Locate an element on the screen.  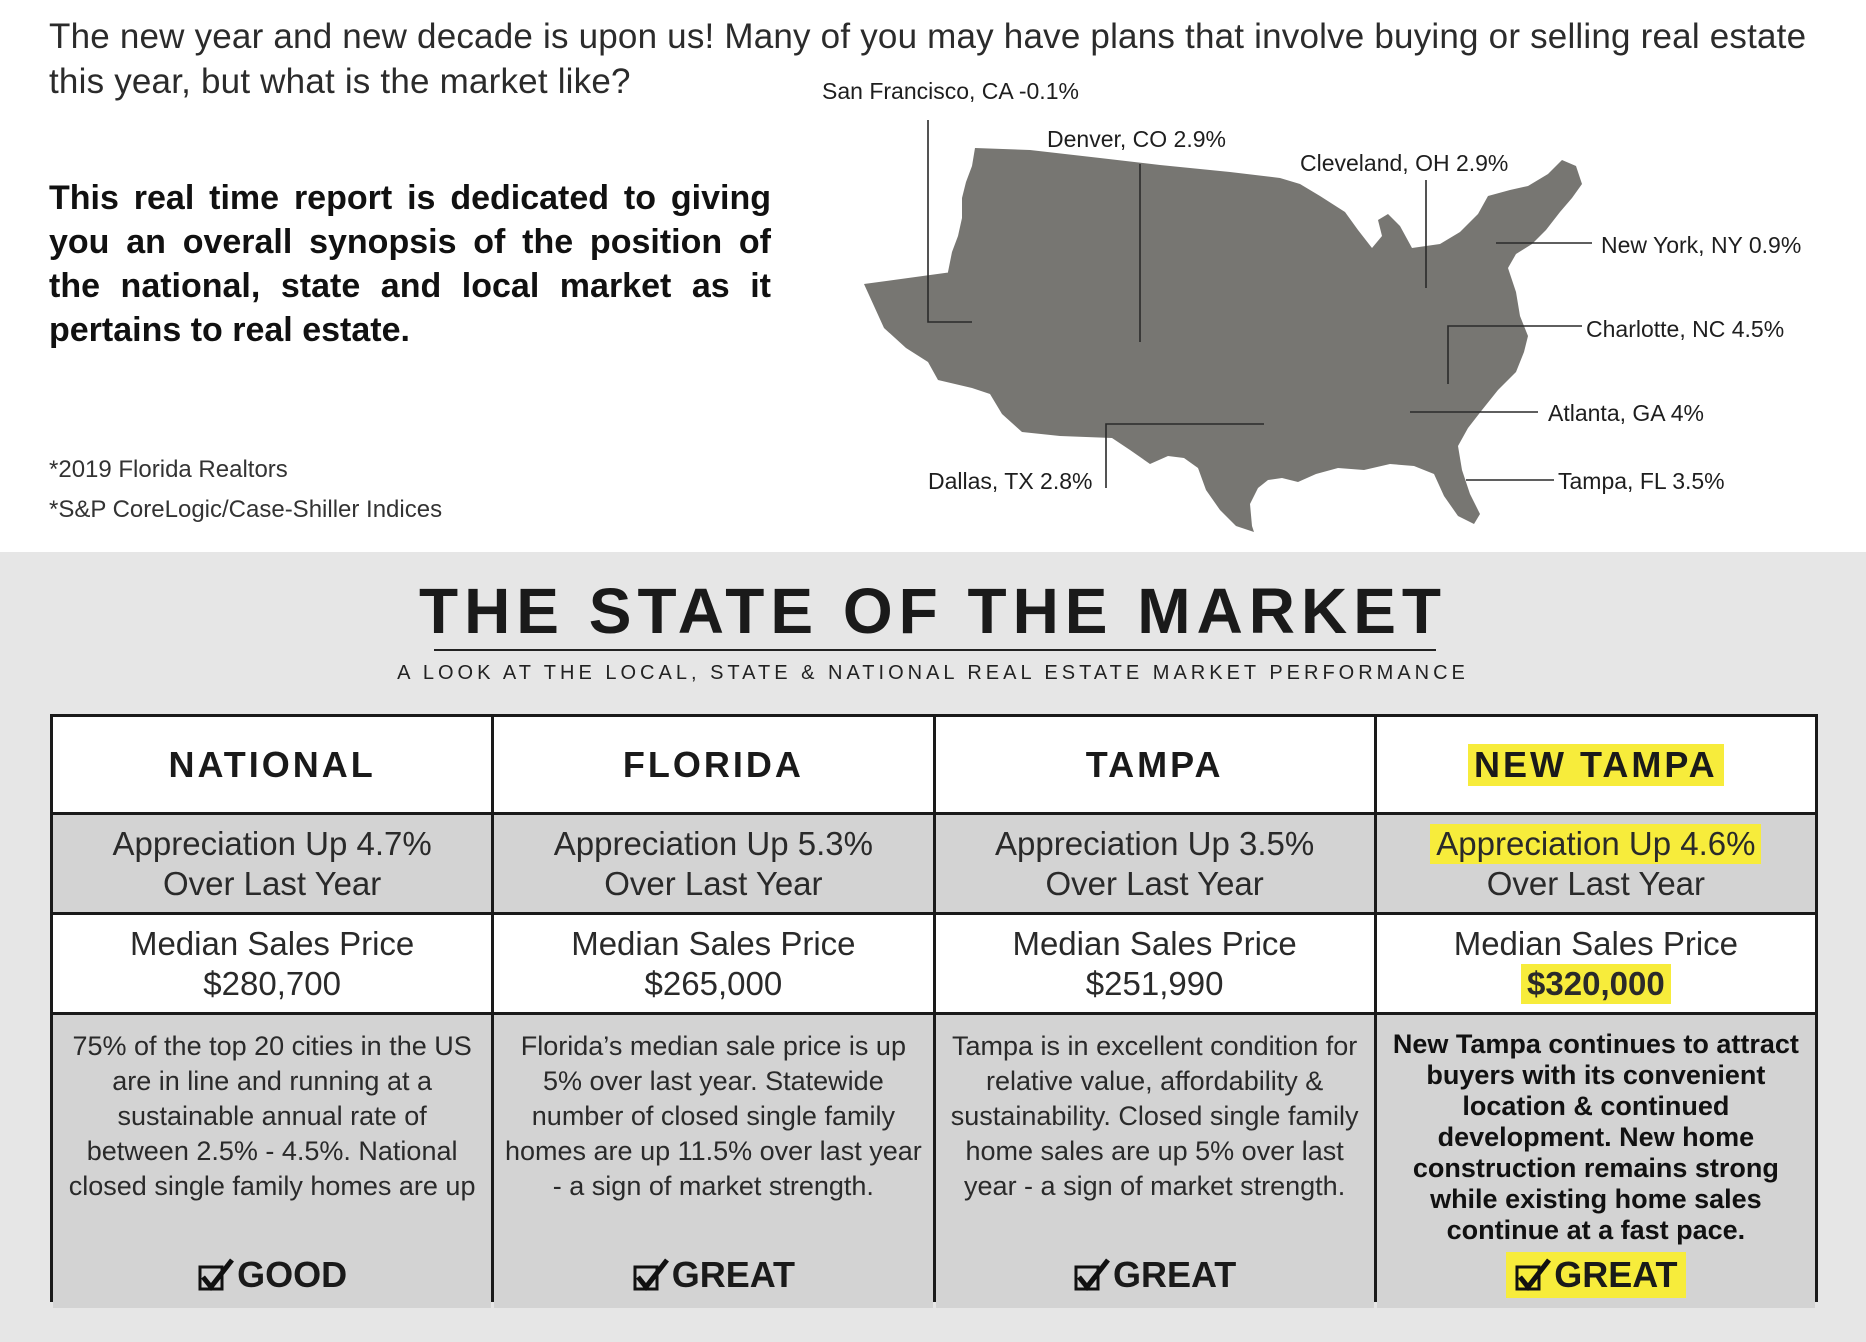
rating-tampa: GREAT is located at coordinates (1155, 1275).